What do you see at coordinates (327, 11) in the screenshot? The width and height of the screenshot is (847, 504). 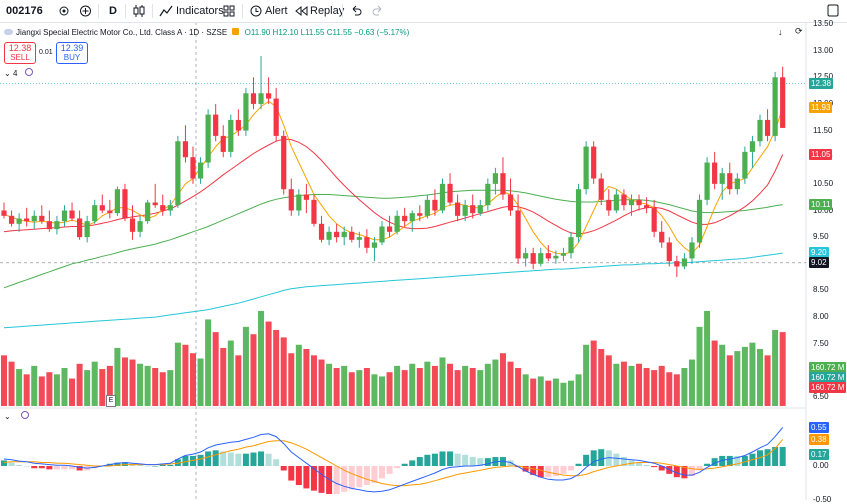 I see `replay-button: Replay` at bounding box center [327, 11].